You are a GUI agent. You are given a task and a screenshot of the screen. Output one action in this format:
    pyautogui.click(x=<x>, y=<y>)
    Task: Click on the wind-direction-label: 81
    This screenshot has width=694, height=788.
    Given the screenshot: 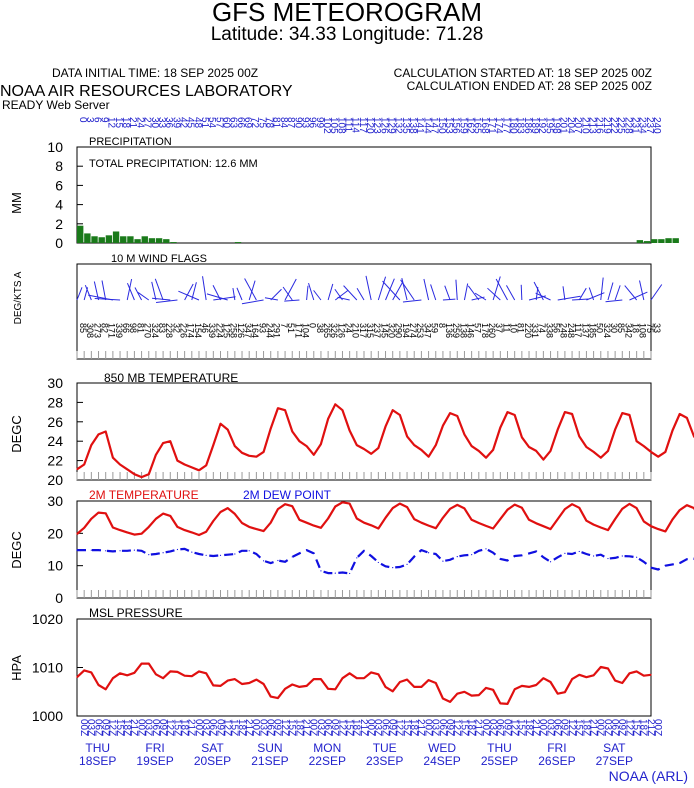 What is the action you would take?
    pyautogui.click(x=140, y=328)
    